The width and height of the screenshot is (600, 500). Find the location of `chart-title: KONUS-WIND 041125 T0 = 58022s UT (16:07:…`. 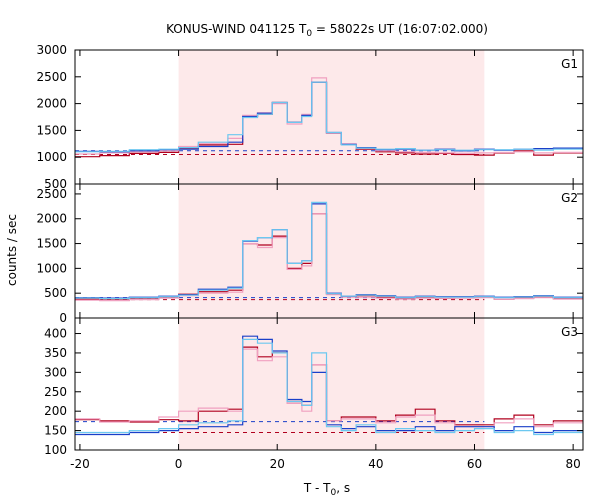

chart-title: KONUS-WIND 041125 T0 = 58022s UT (16:07:… is located at coordinates (327, 30).